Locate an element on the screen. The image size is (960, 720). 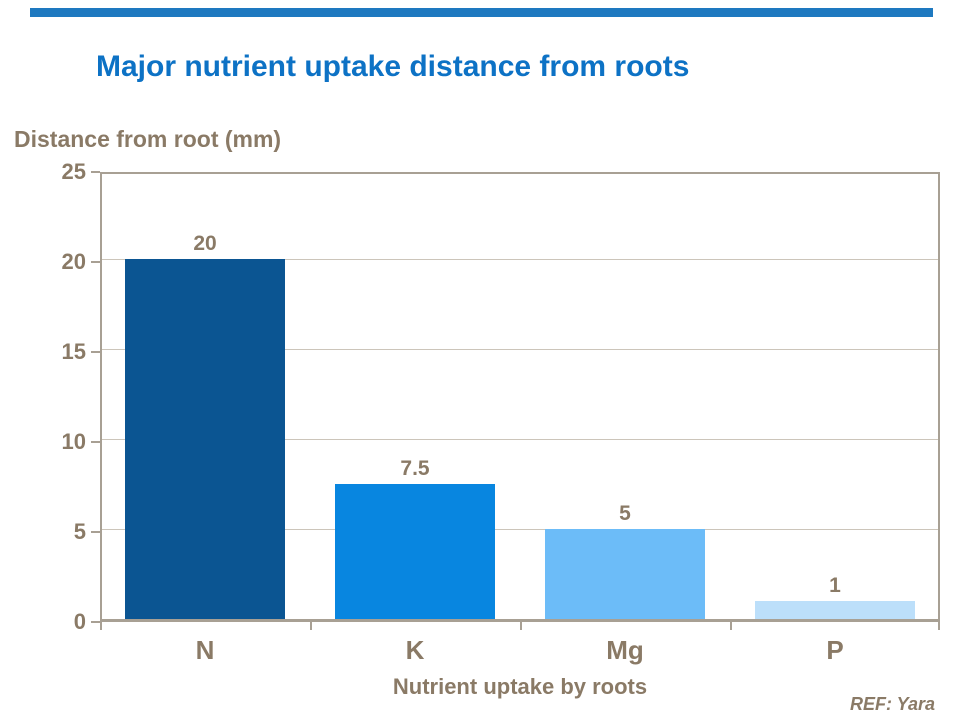
top-accent-bar is located at coordinates (481, 12).